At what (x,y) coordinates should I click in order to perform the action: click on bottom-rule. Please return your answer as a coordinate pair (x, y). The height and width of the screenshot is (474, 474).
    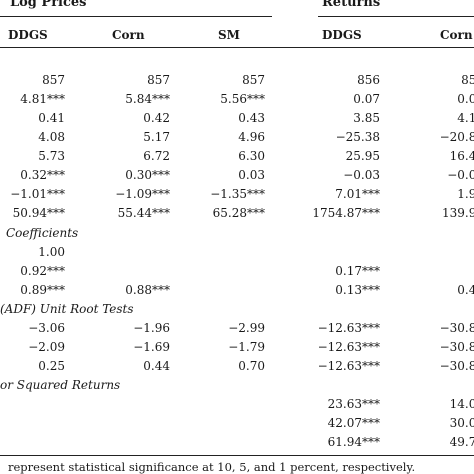
    Looking at the image, I should click on (237, 455).